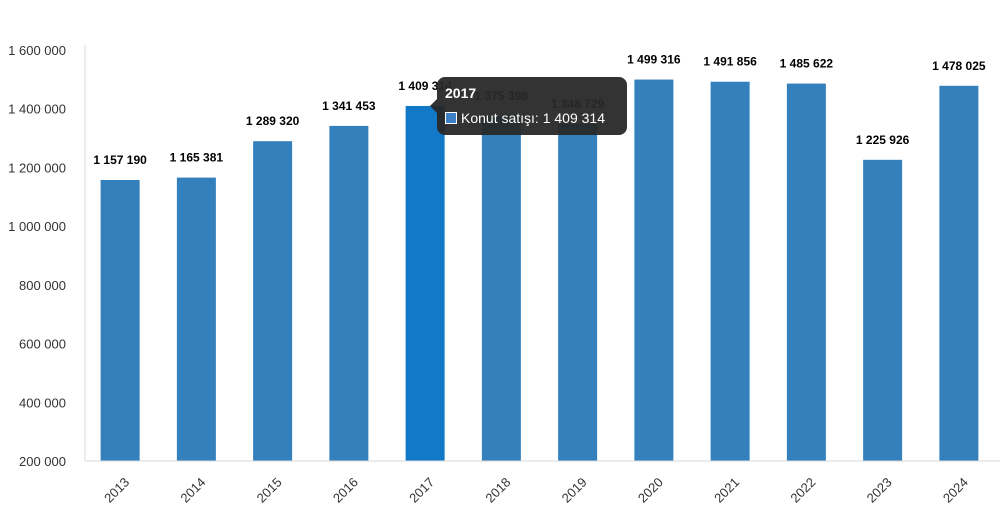  What do you see at coordinates (421, 490) in the screenshot?
I see `x-tick-label: 2017` at bounding box center [421, 490].